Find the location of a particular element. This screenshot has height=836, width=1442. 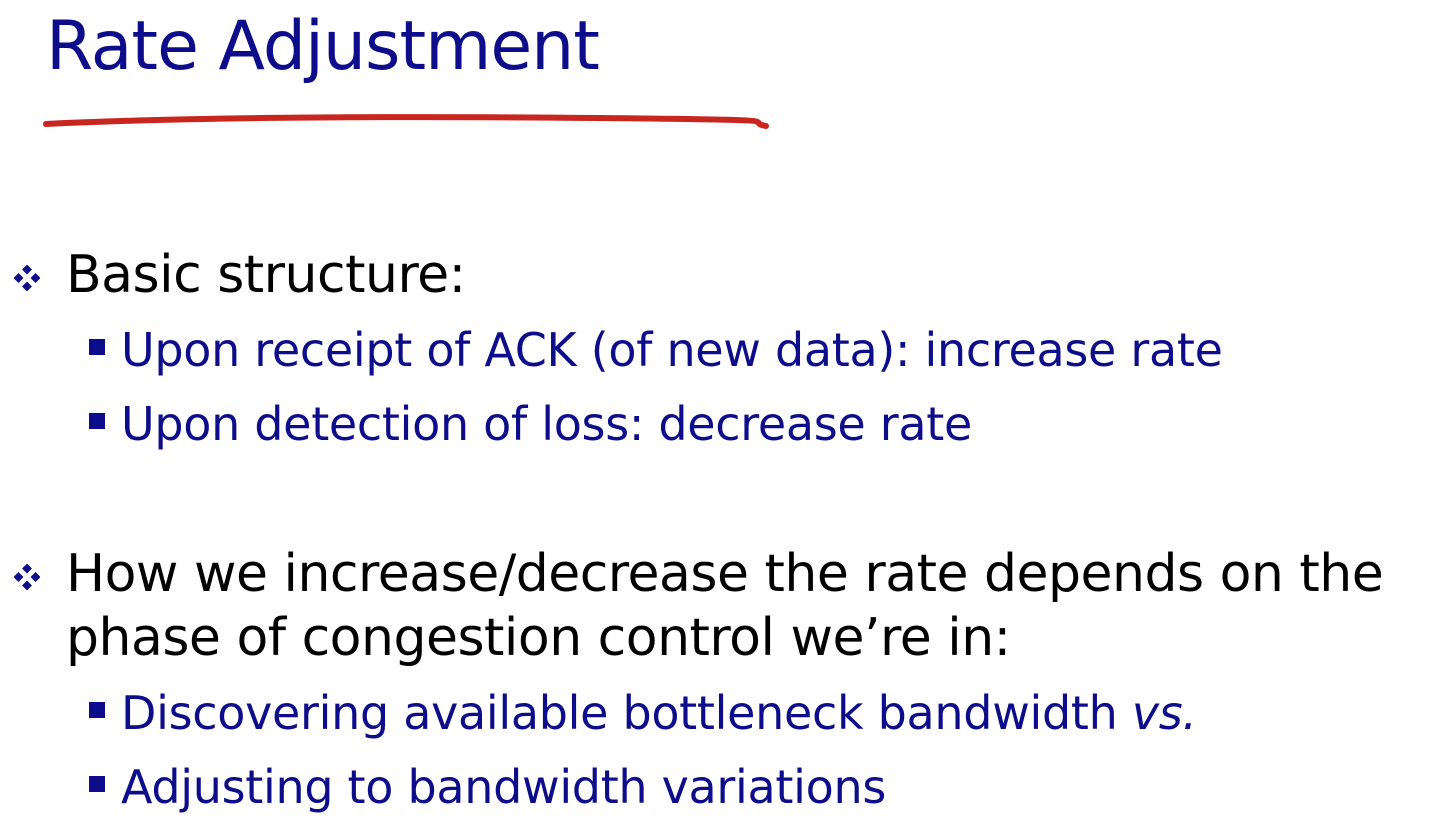

sub-item-emphasis: vs. is located at coordinates (1164, 713).